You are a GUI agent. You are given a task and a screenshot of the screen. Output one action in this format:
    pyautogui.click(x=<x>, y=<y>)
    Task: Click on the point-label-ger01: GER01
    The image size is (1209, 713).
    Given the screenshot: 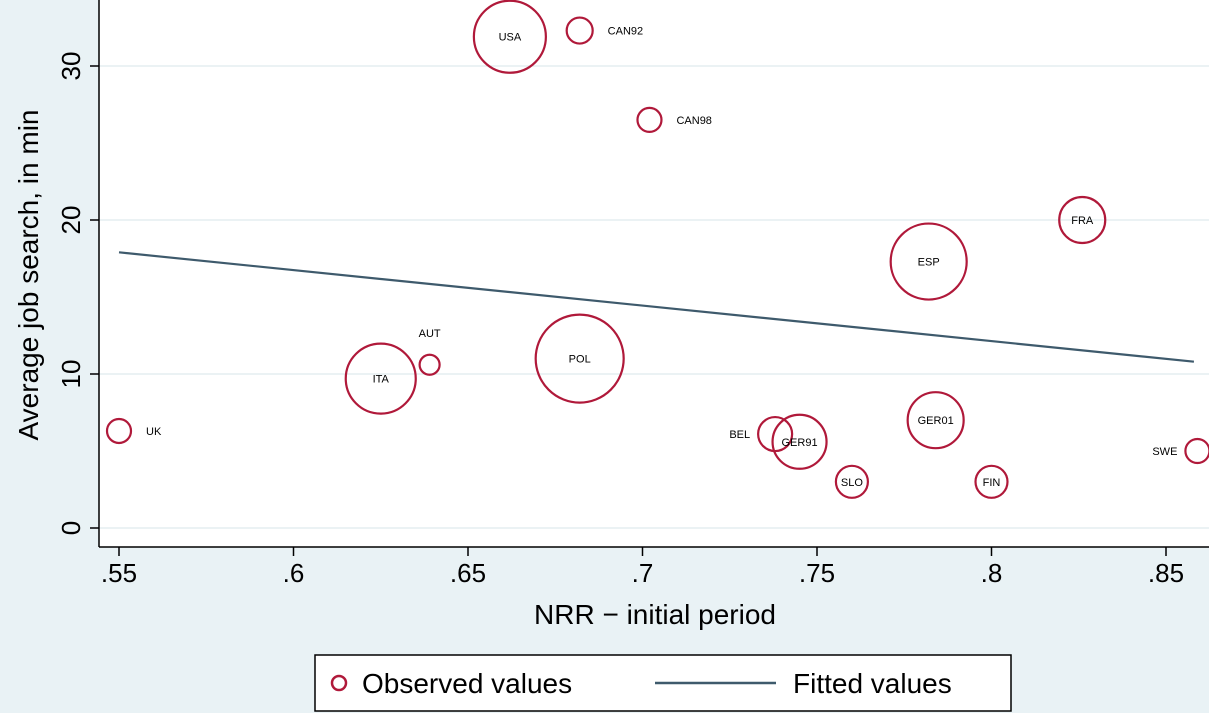 What is the action you would take?
    pyautogui.click(x=936, y=421)
    